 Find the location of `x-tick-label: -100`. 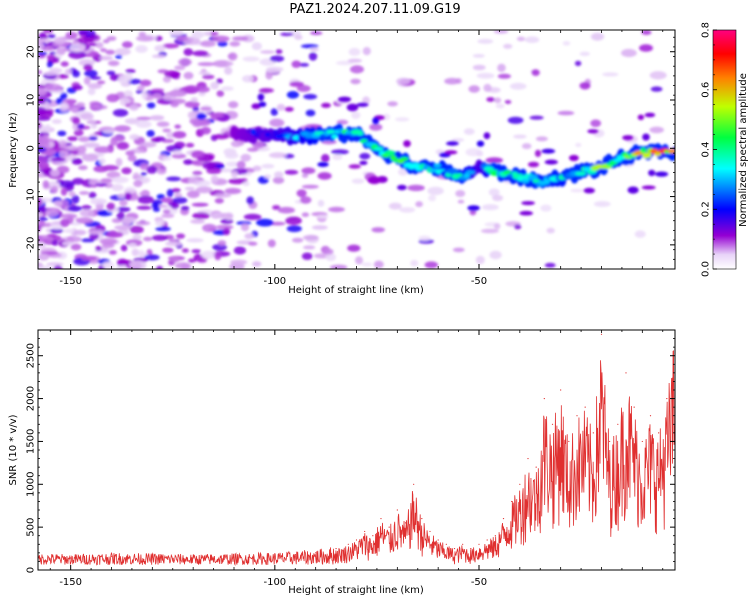

x-tick-label: -100 is located at coordinates (274, 582).